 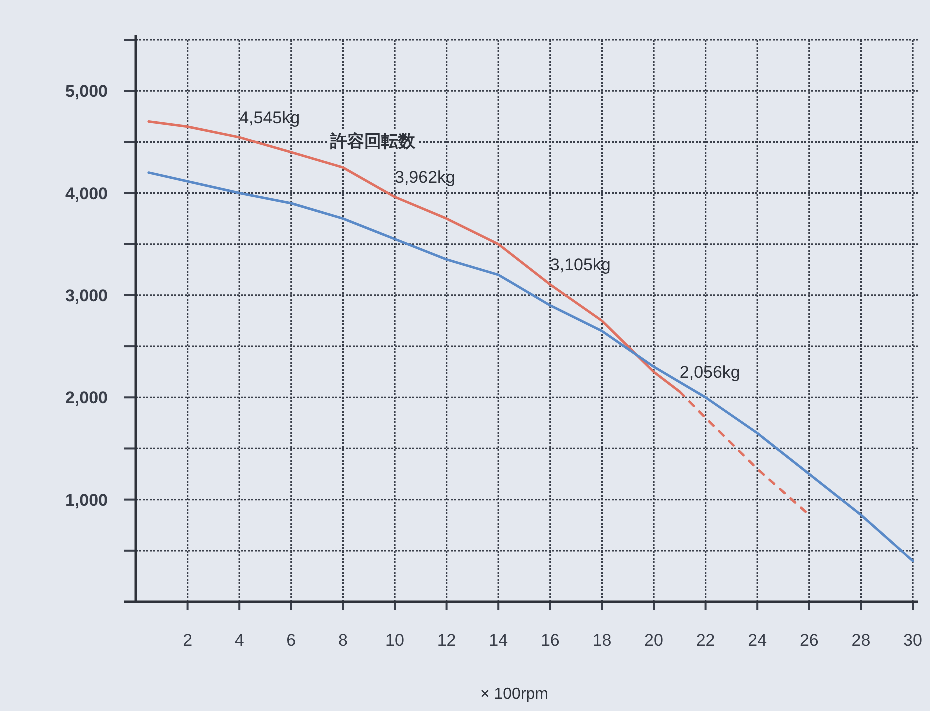 I want to click on x-tick-label: 22, so click(x=706, y=640).